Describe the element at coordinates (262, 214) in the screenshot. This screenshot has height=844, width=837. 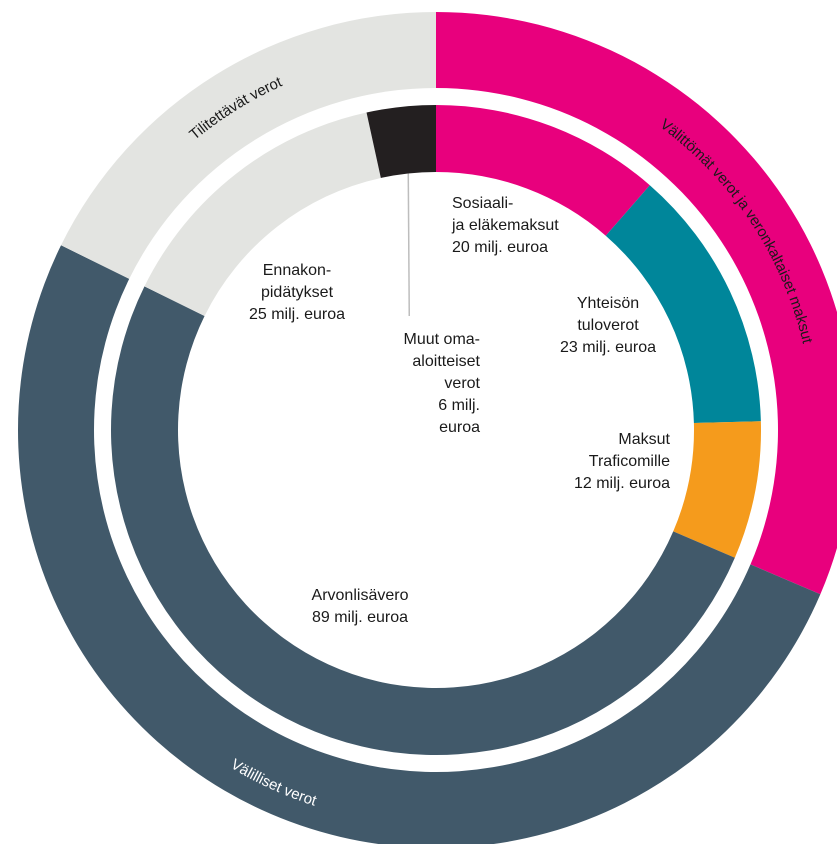
I see `inner-slice-ennakonpidatykset` at that location.